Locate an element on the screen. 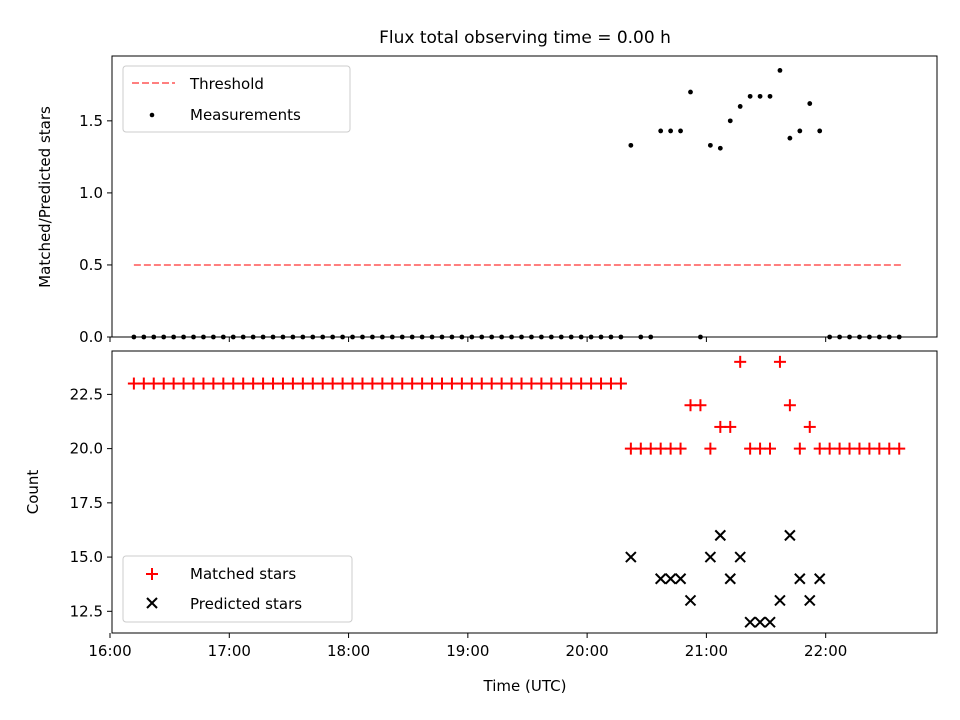 The width and height of the screenshot is (960, 720). legend-measurements-swatch is located at coordinates (152, 115).